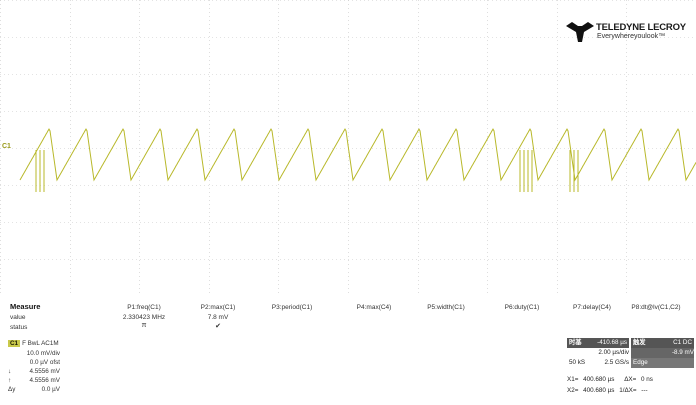 Image resolution: width=696 pixels, height=405 pixels. What do you see at coordinates (662, 363) in the screenshot?
I see `trigger-type: Edge` at bounding box center [662, 363].